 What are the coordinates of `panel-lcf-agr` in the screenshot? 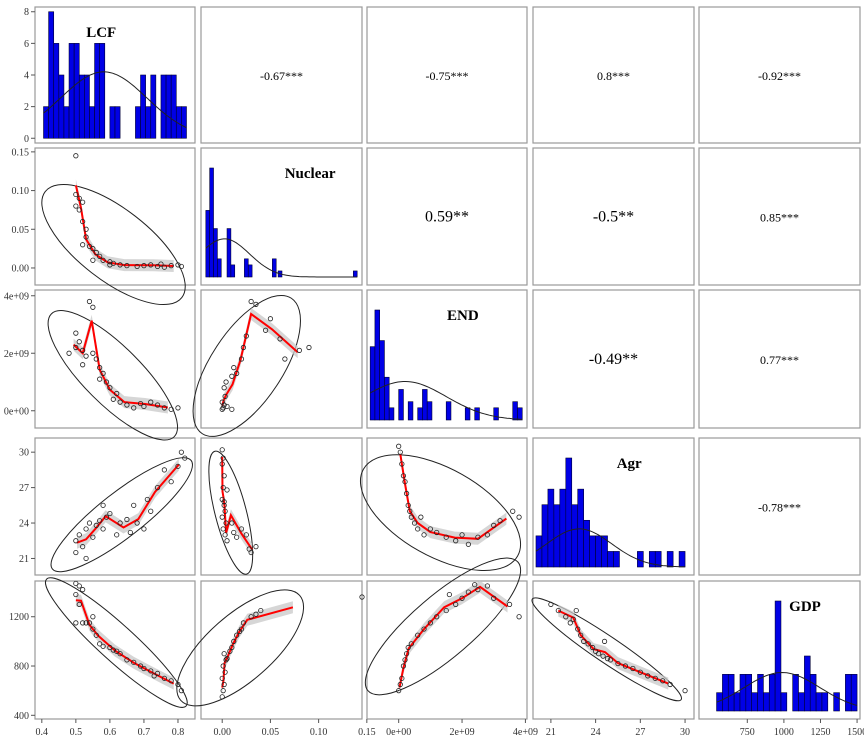 It's located at (613, 75).